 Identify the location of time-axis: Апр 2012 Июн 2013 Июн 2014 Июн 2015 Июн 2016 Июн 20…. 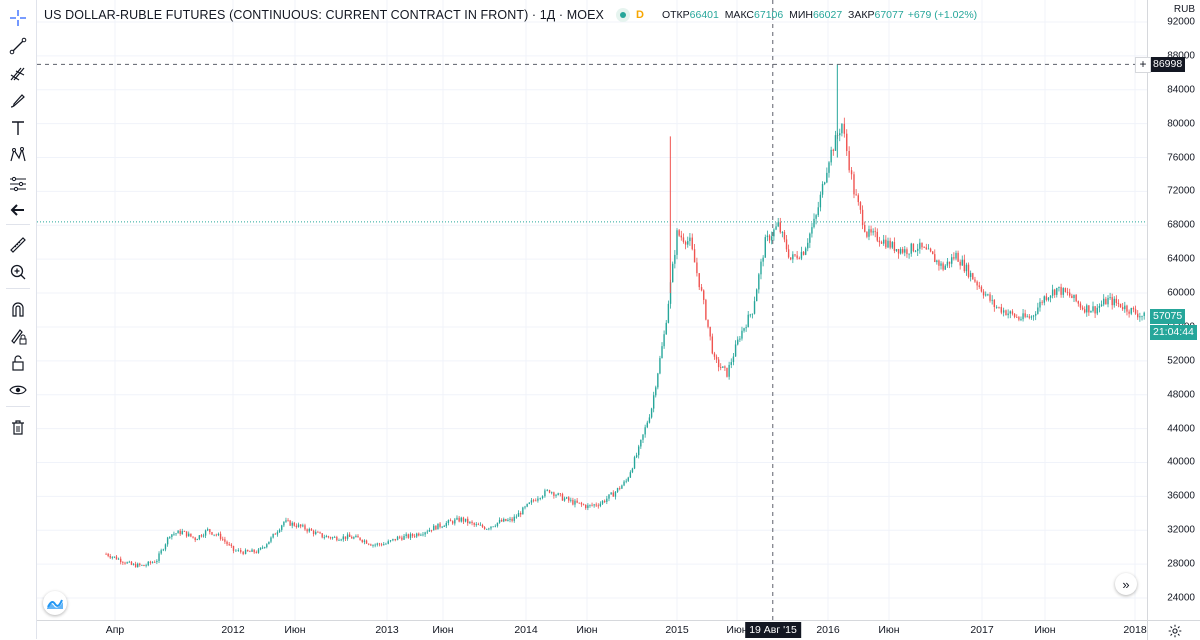
(592, 630).